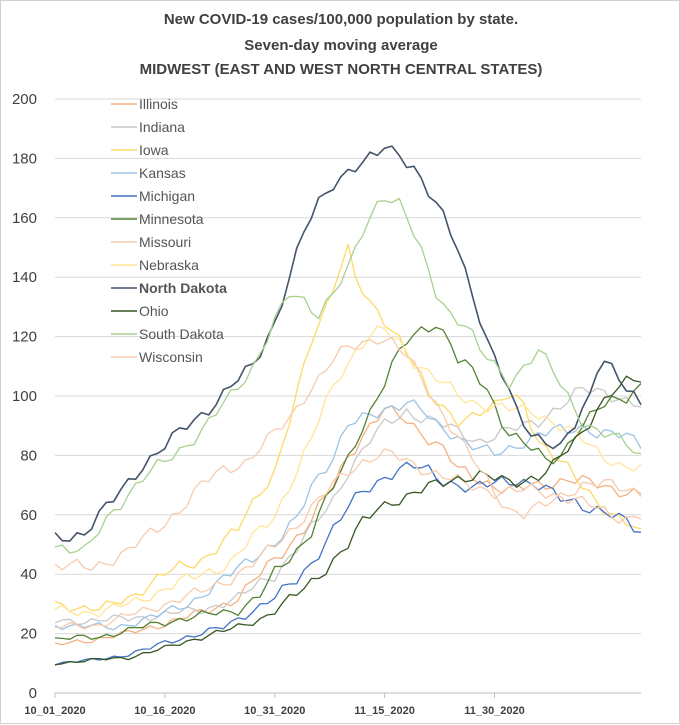  What do you see at coordinates (169, 265) in the screenshot?
I see `legend-label: Nebraska` at bounding box center [169, 265].